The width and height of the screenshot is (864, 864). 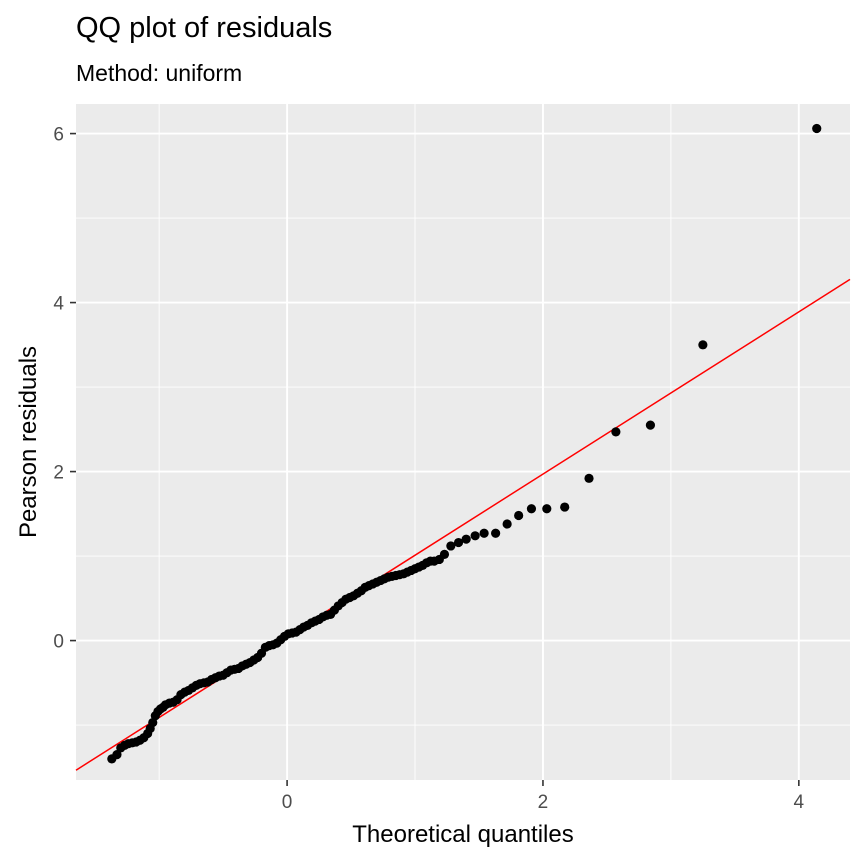 I want to click on y-tick-label-3: 6, so click(x=58, y=135).